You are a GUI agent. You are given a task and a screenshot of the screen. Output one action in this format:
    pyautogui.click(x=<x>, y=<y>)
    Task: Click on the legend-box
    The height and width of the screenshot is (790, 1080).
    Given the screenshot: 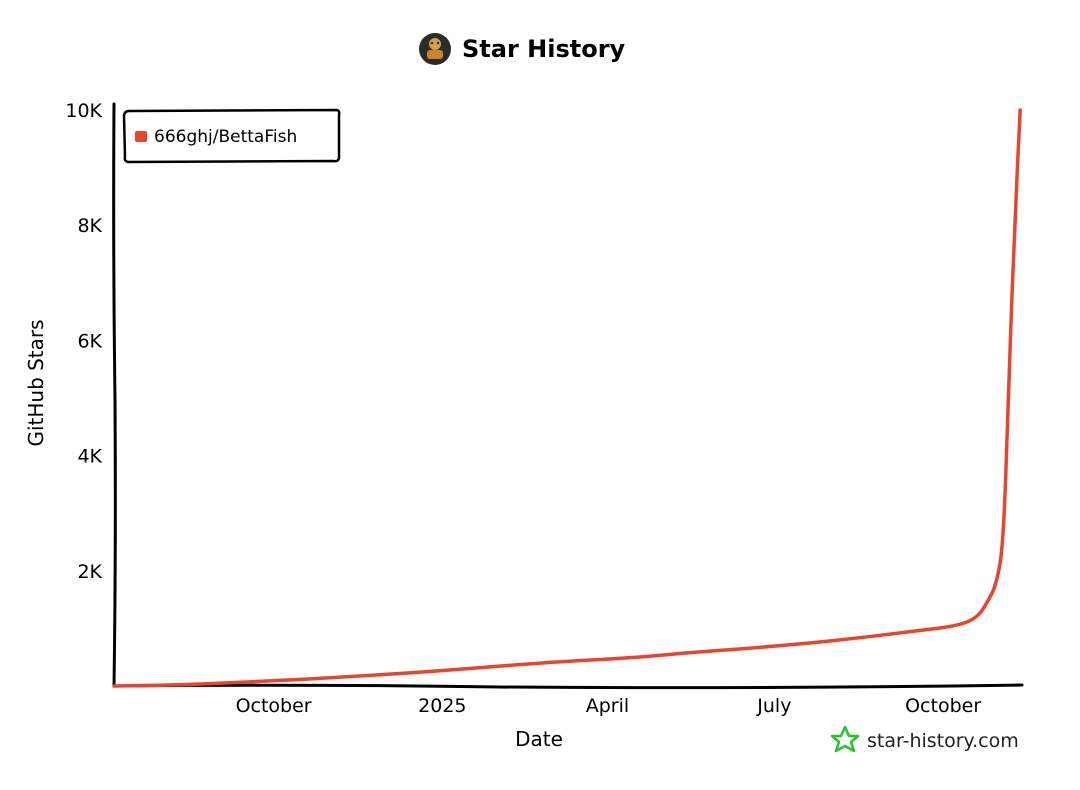 What is the action you would take?
    pyautogui.click(x=231, y=136)
    